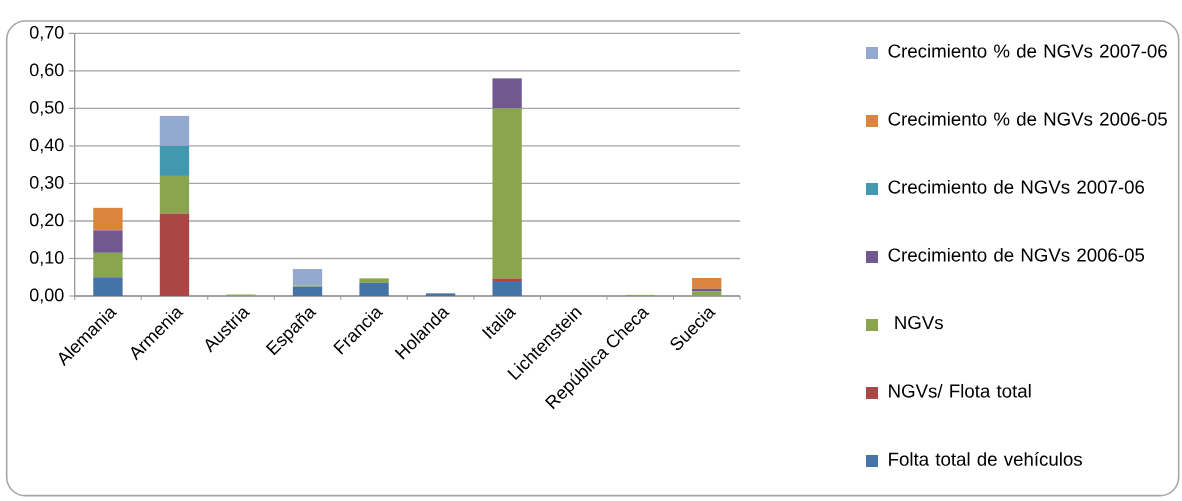 Image resolution: width=1182 pixels, height=501 pixels. What do you see at coordinates (46, 183) in the screenshot?
I see `y-tick-label: 0,30` at bounding box center [46, 183].